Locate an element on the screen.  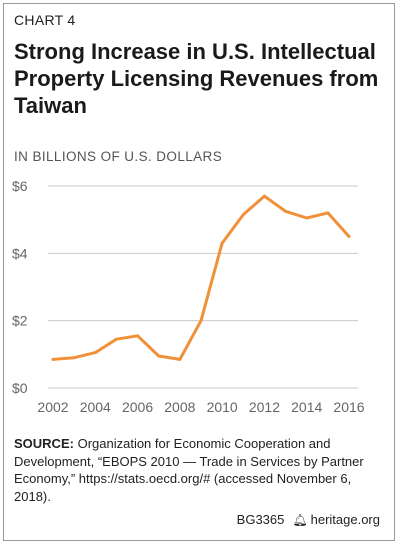
x-tick-label: 2008 is located at coordinates (179, 407).